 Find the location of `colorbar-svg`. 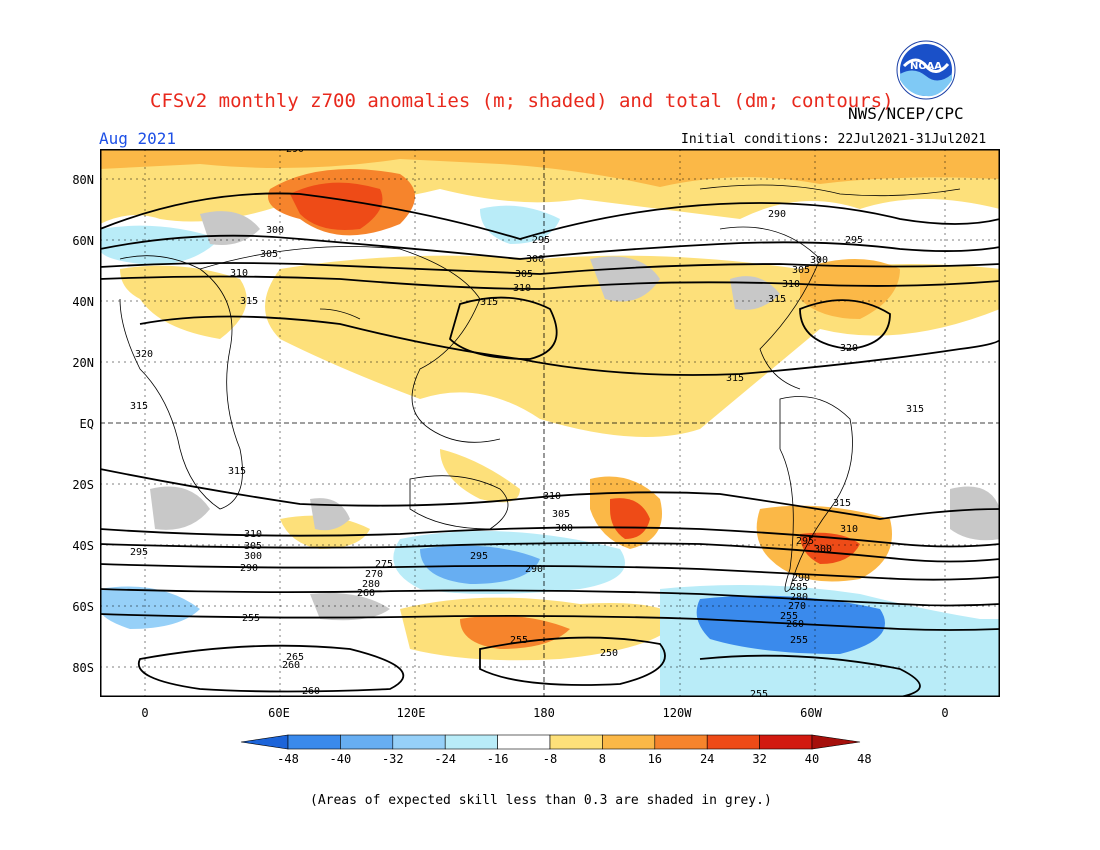

colorbar-svg is located at coordinates (550, 742).